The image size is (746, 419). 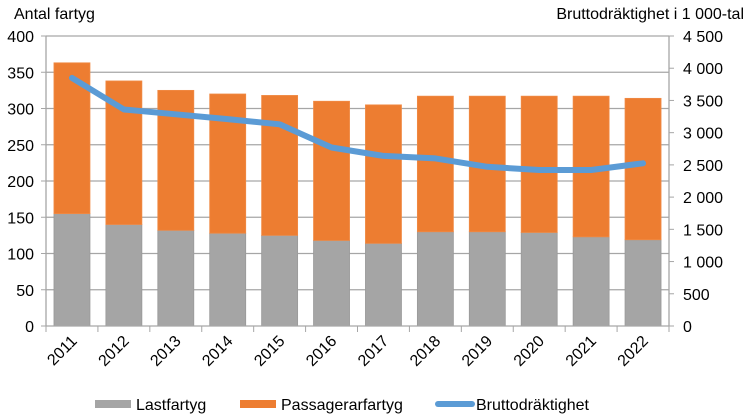 I want to click on left-axis-tick-label: 100, so click(x=20, y=255).